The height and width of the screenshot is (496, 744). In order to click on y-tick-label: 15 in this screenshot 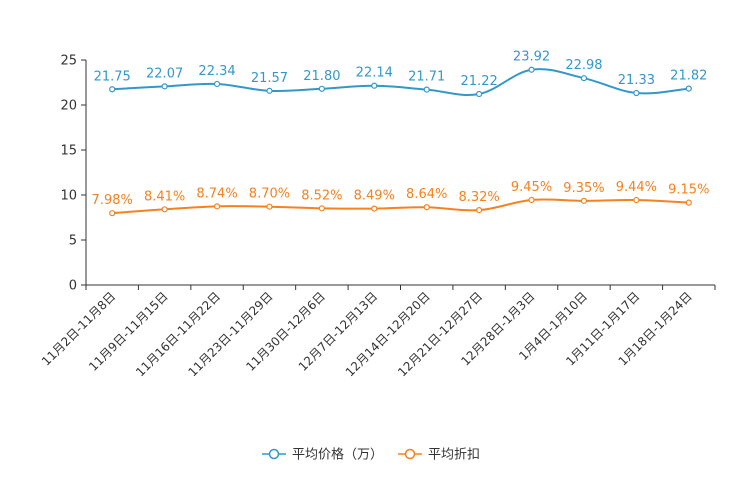, I will do `click(68, 151)`.